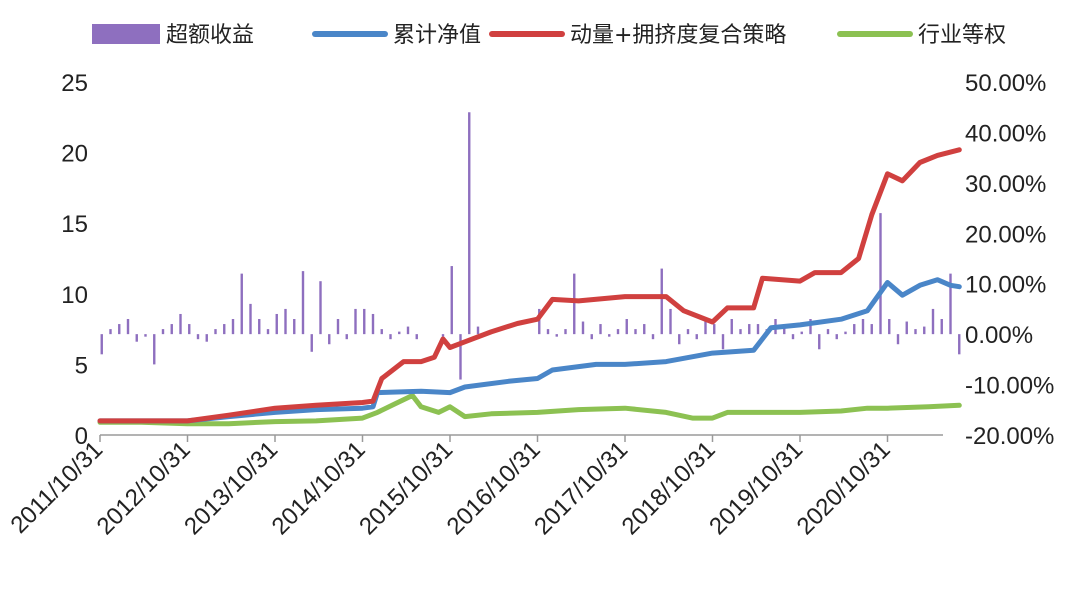  What do you see at coordinates (126, 34) in the screenshot?
I see `legend-swatch-excess-return` at bounding box center [126, 34].